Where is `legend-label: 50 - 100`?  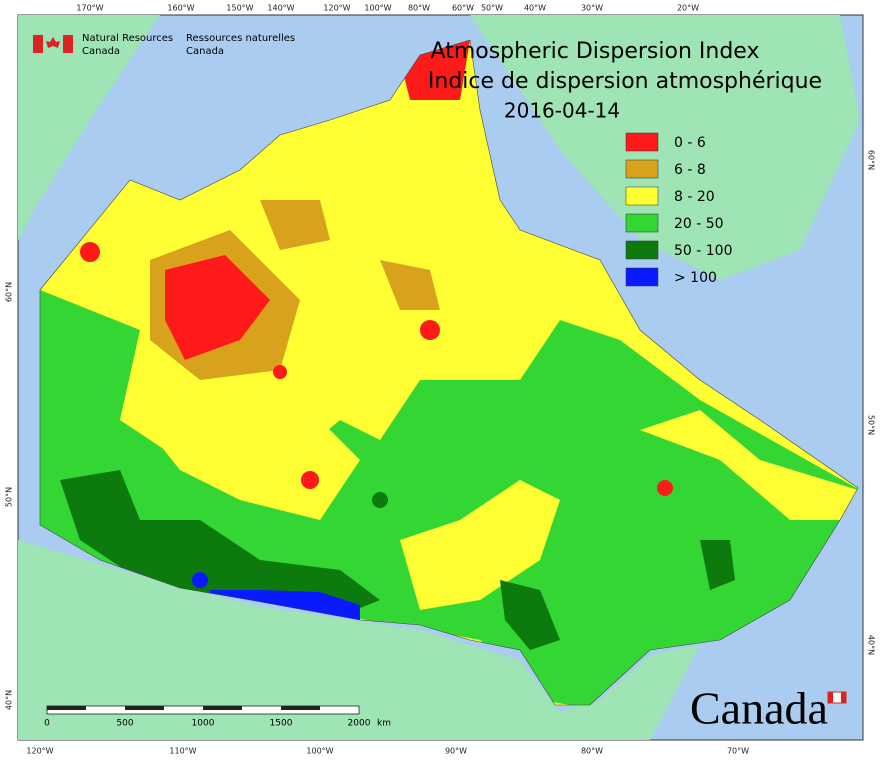
legend-label: 50 - 100 is located at coordinates (703, 251).